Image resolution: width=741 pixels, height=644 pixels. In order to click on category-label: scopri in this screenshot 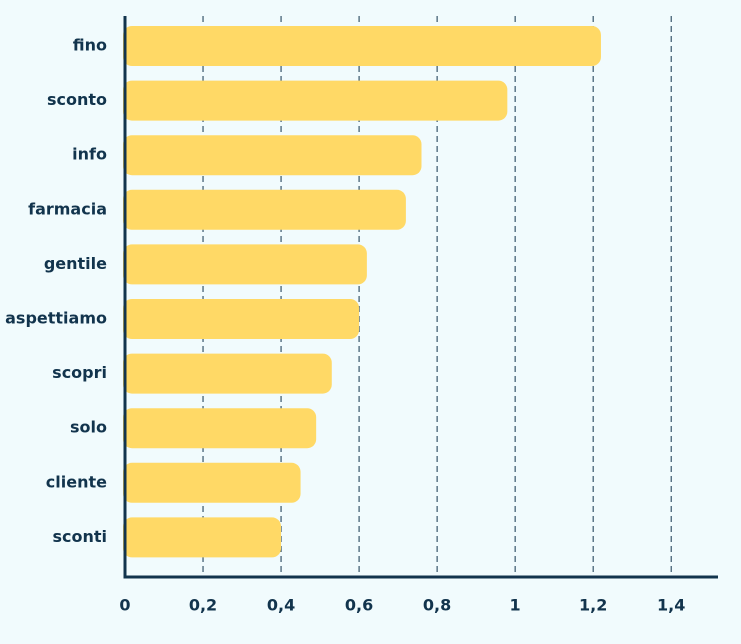, I will do `click(79, 372)`.